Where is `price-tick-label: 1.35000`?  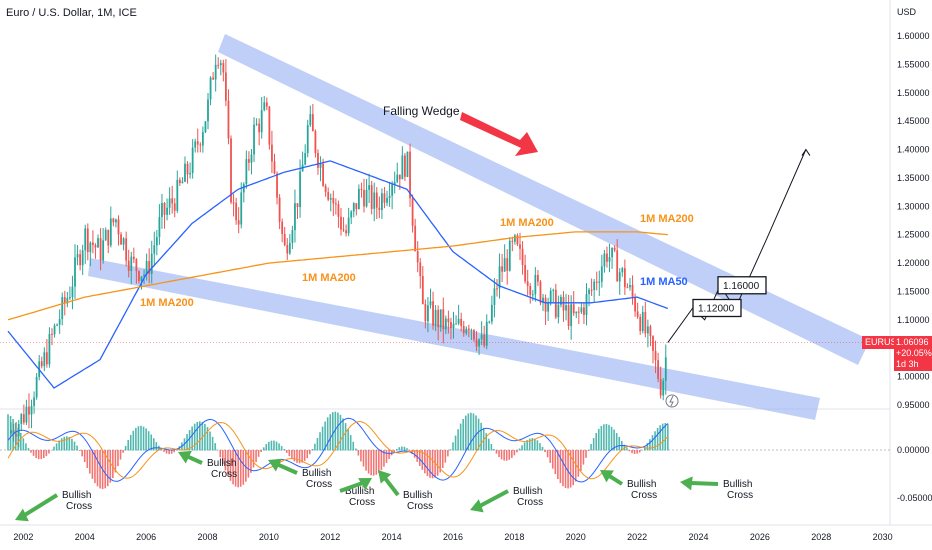 price-tick-label: 1.35000 is located at coordinates (913, 178).